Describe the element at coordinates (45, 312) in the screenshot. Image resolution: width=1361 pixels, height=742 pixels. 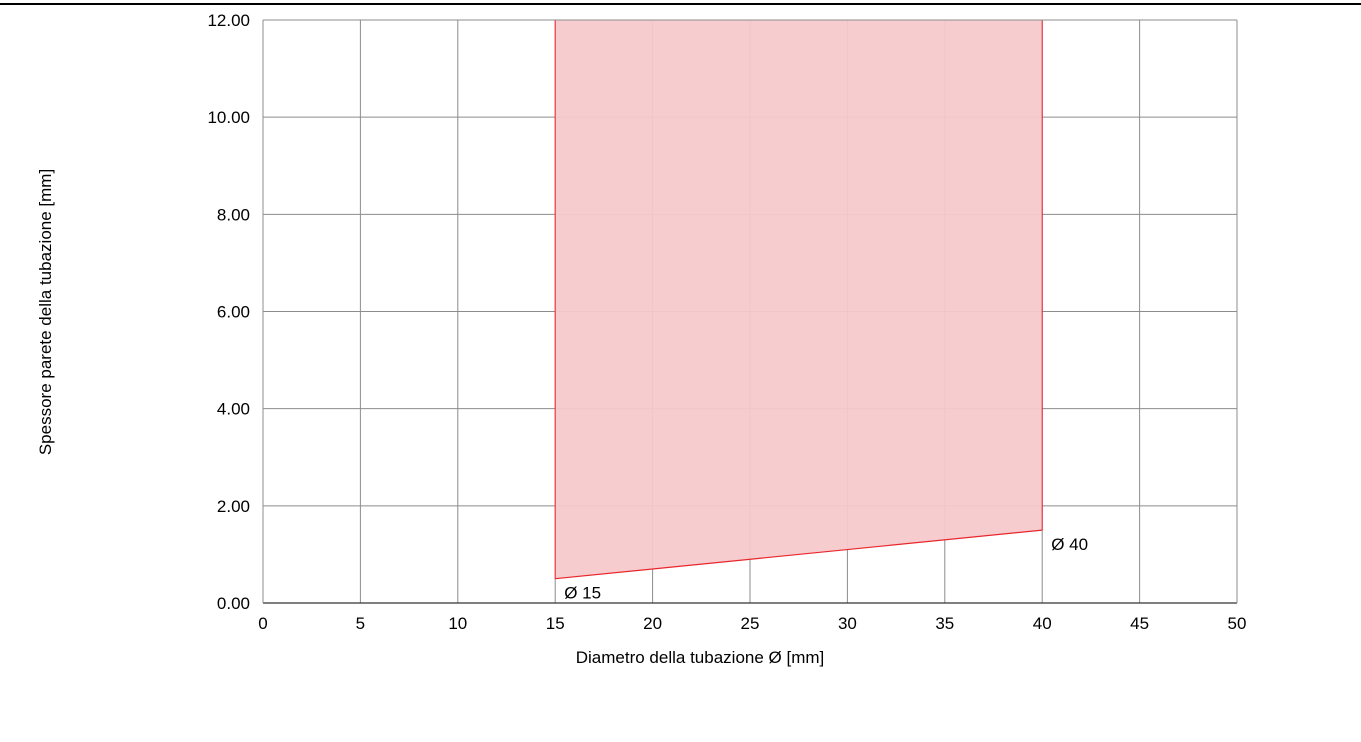
I see `y-axis-label: Spessore parete della tubazione [mm]` at that location.